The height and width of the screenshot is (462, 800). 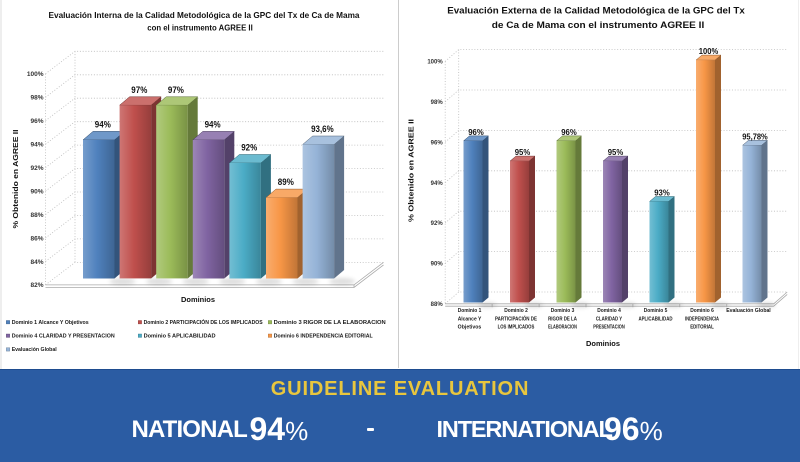 What do you see at coordinates (702, 327) in the screenshot?
I see `svg-text: EDITORIAL` at bounding box center [702, 327].